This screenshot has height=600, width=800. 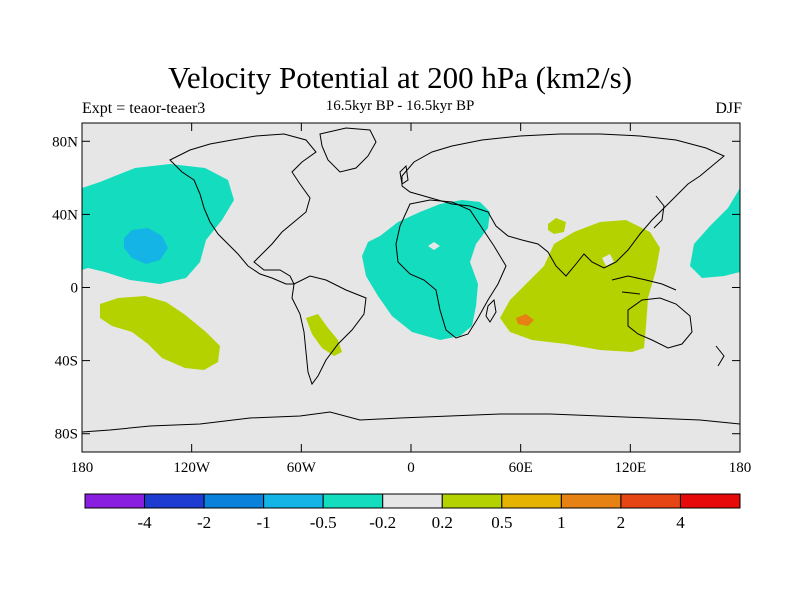 What do you see at coordinates (243, 209) in the screenshot?
I see `coastline-north-america` at bounding box center [243, 209].